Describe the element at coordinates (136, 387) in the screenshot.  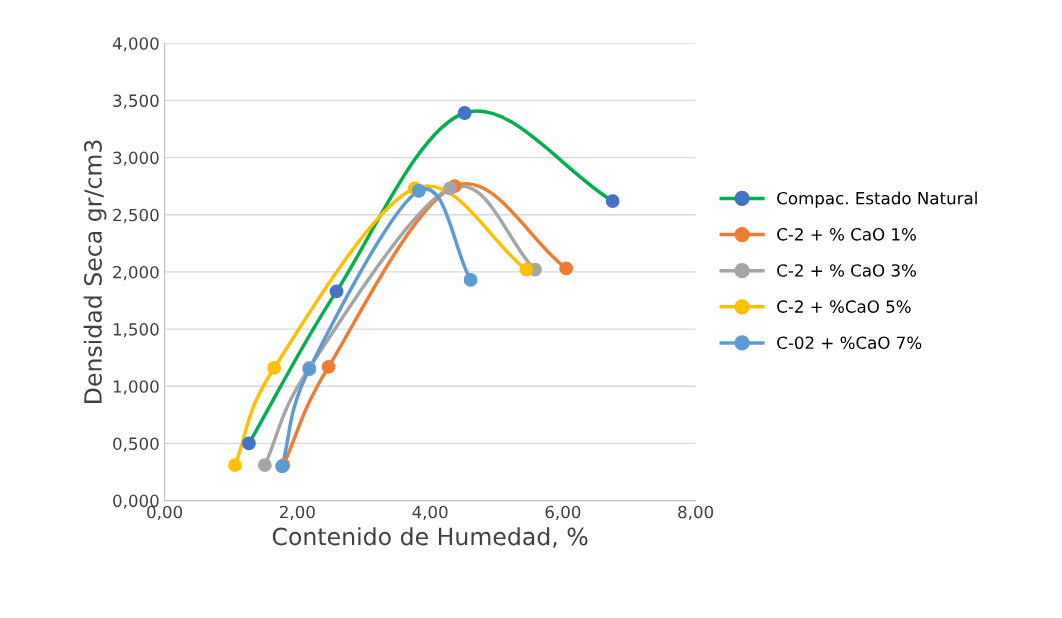
I see `y-tick-label: 1,000` at that location.